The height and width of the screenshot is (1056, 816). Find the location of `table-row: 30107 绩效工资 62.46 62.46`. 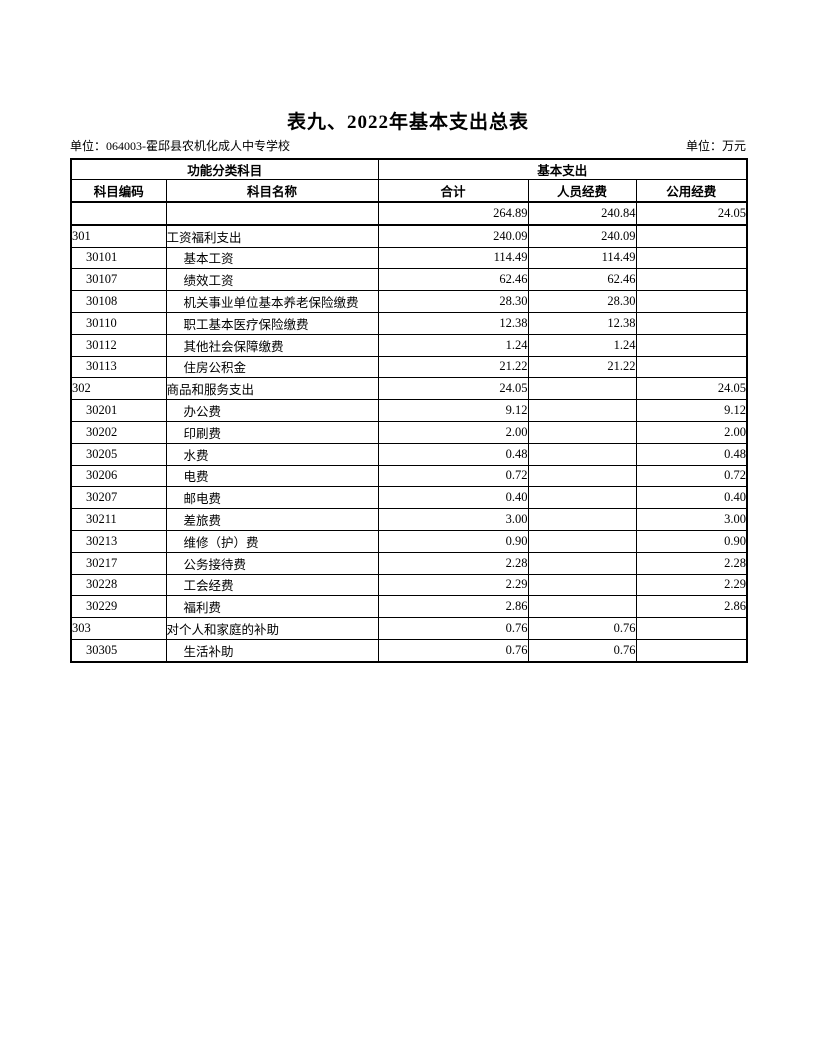

table-row: 30107 绩效工资 62.46 62.46 is located at coordinates (409, 280).